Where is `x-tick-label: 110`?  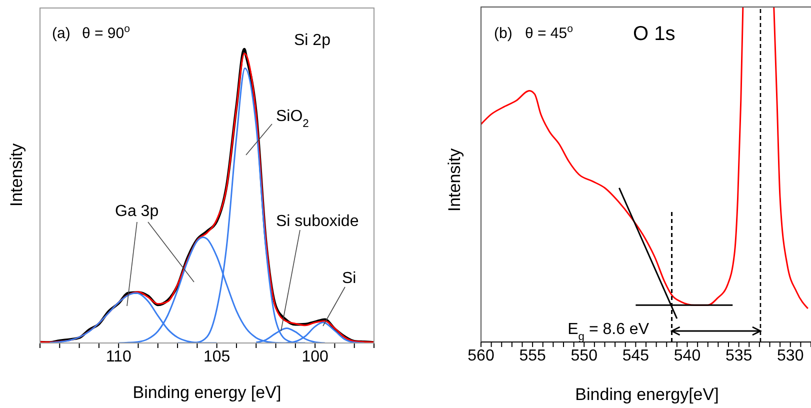 x-tick-label: 110 is located at coordinates (119, 357).